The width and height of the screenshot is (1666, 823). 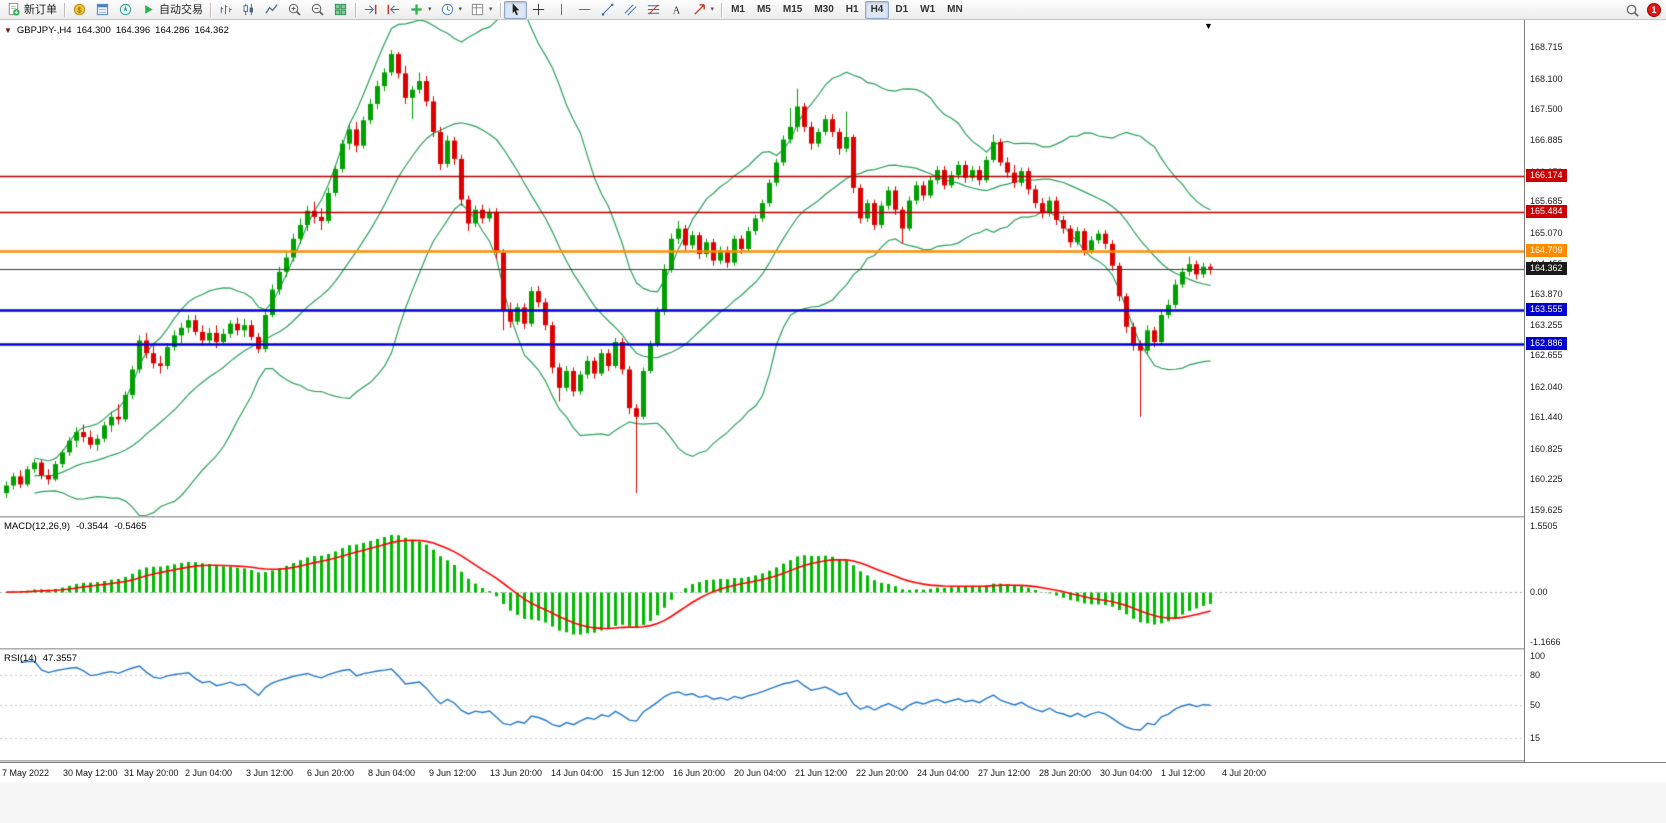 I want to click on timeframe-d1: D1, so click(x=901, y=10).